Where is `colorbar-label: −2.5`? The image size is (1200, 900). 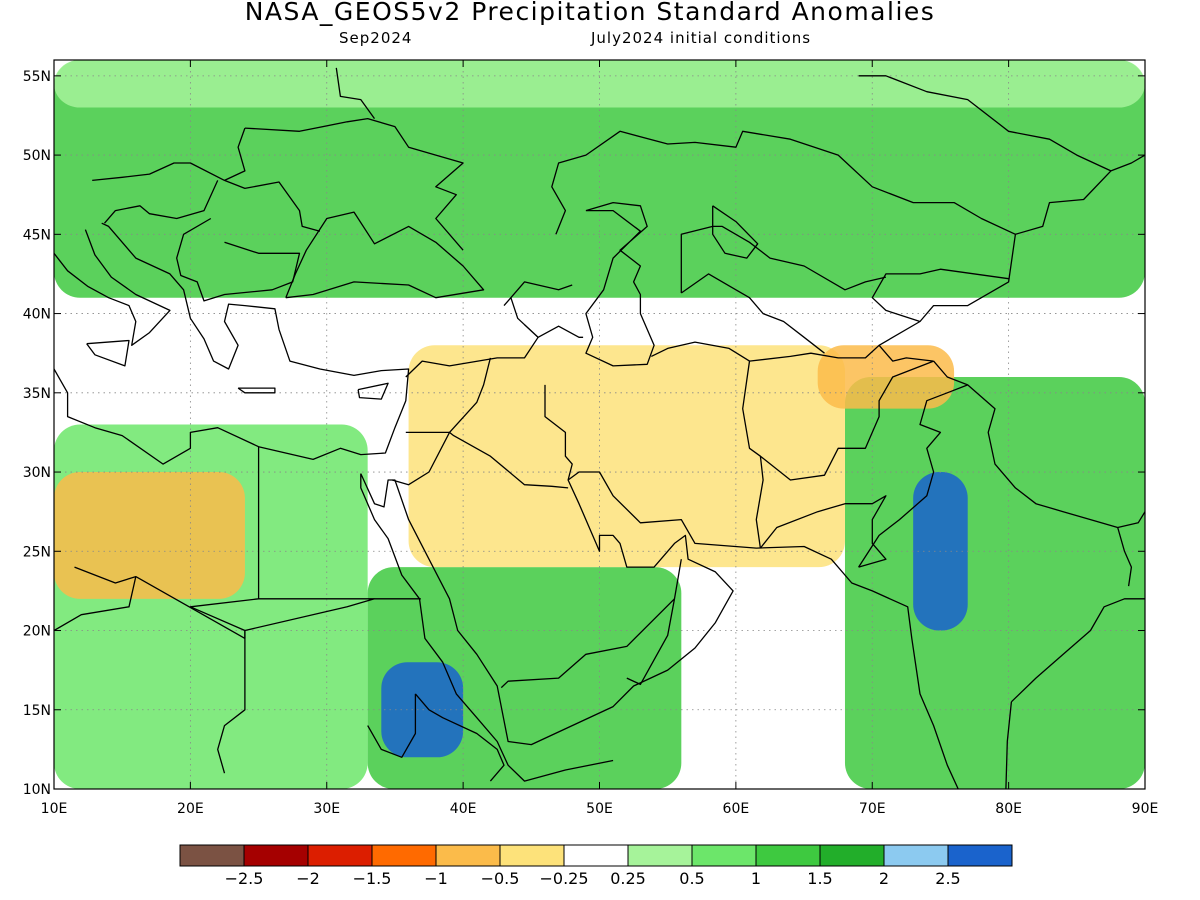 colorbar-label: −2.5 is located at coordinates (244, 878).